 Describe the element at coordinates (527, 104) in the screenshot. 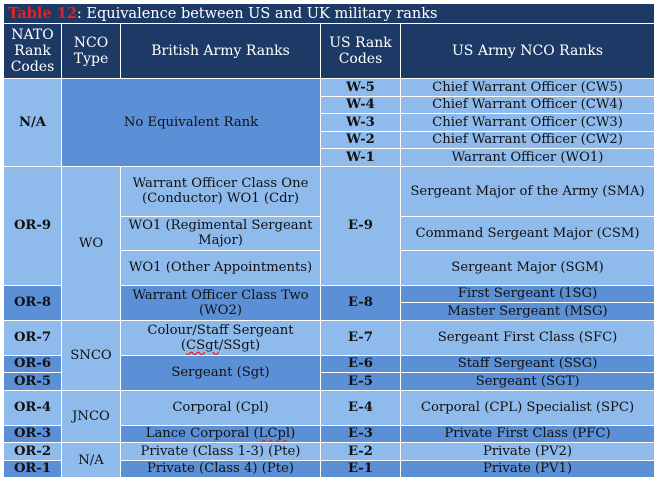

I see `us-rank-cw4: Chief Warrant Officer (CW4)` at that location.